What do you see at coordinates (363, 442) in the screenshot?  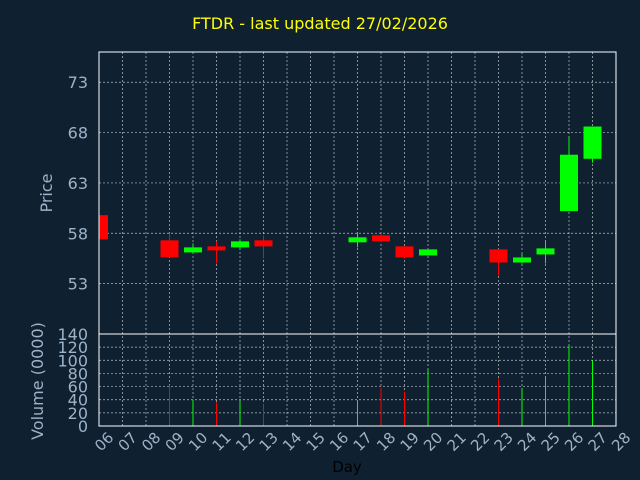 I see `day-tick-label: 17` at bounding box center [363, 442].